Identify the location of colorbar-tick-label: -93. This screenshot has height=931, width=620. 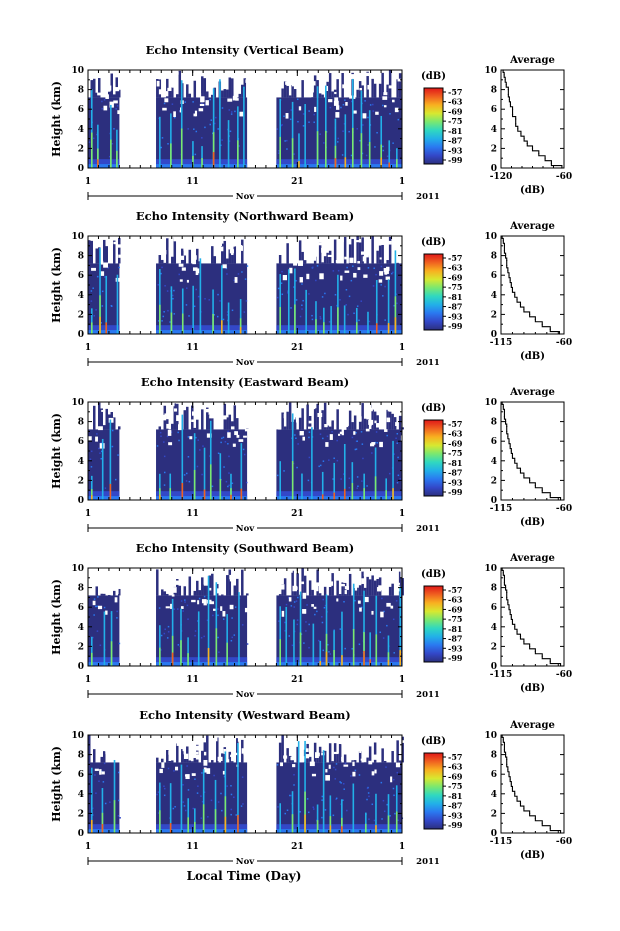
(455, 150).